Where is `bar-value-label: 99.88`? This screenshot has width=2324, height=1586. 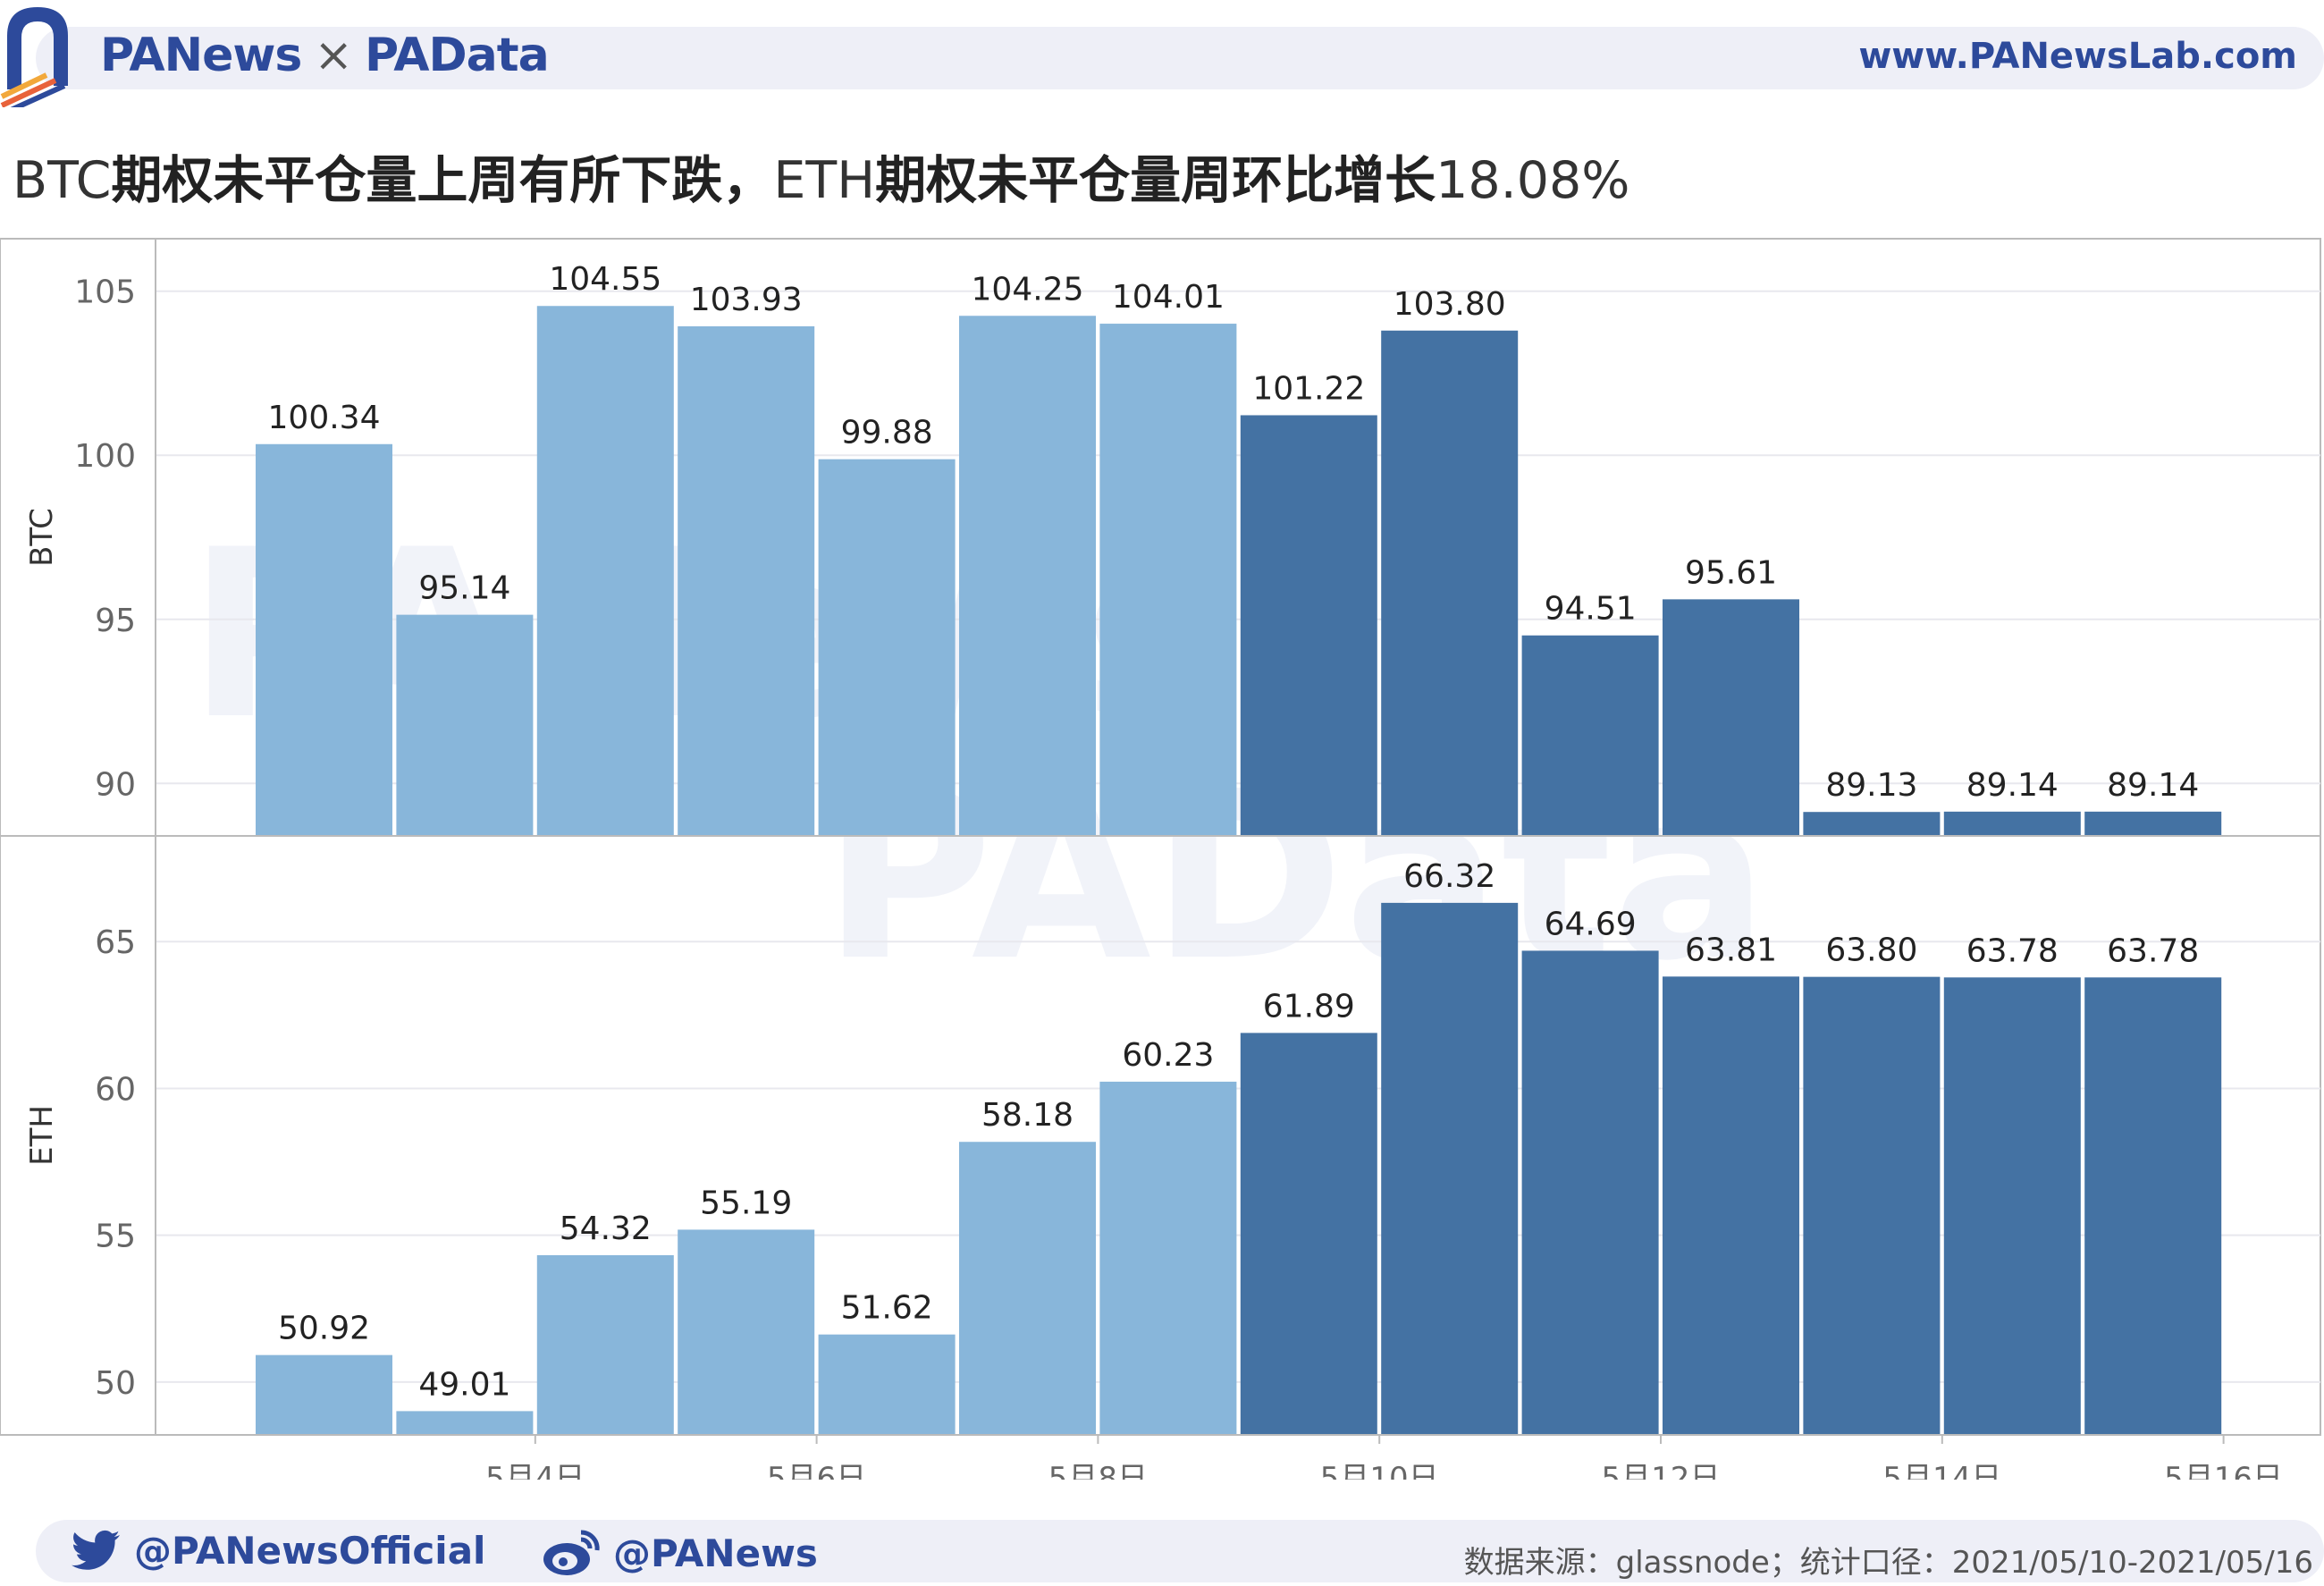
bar-value-label: 99.88 is located at coordinates (887, 433).